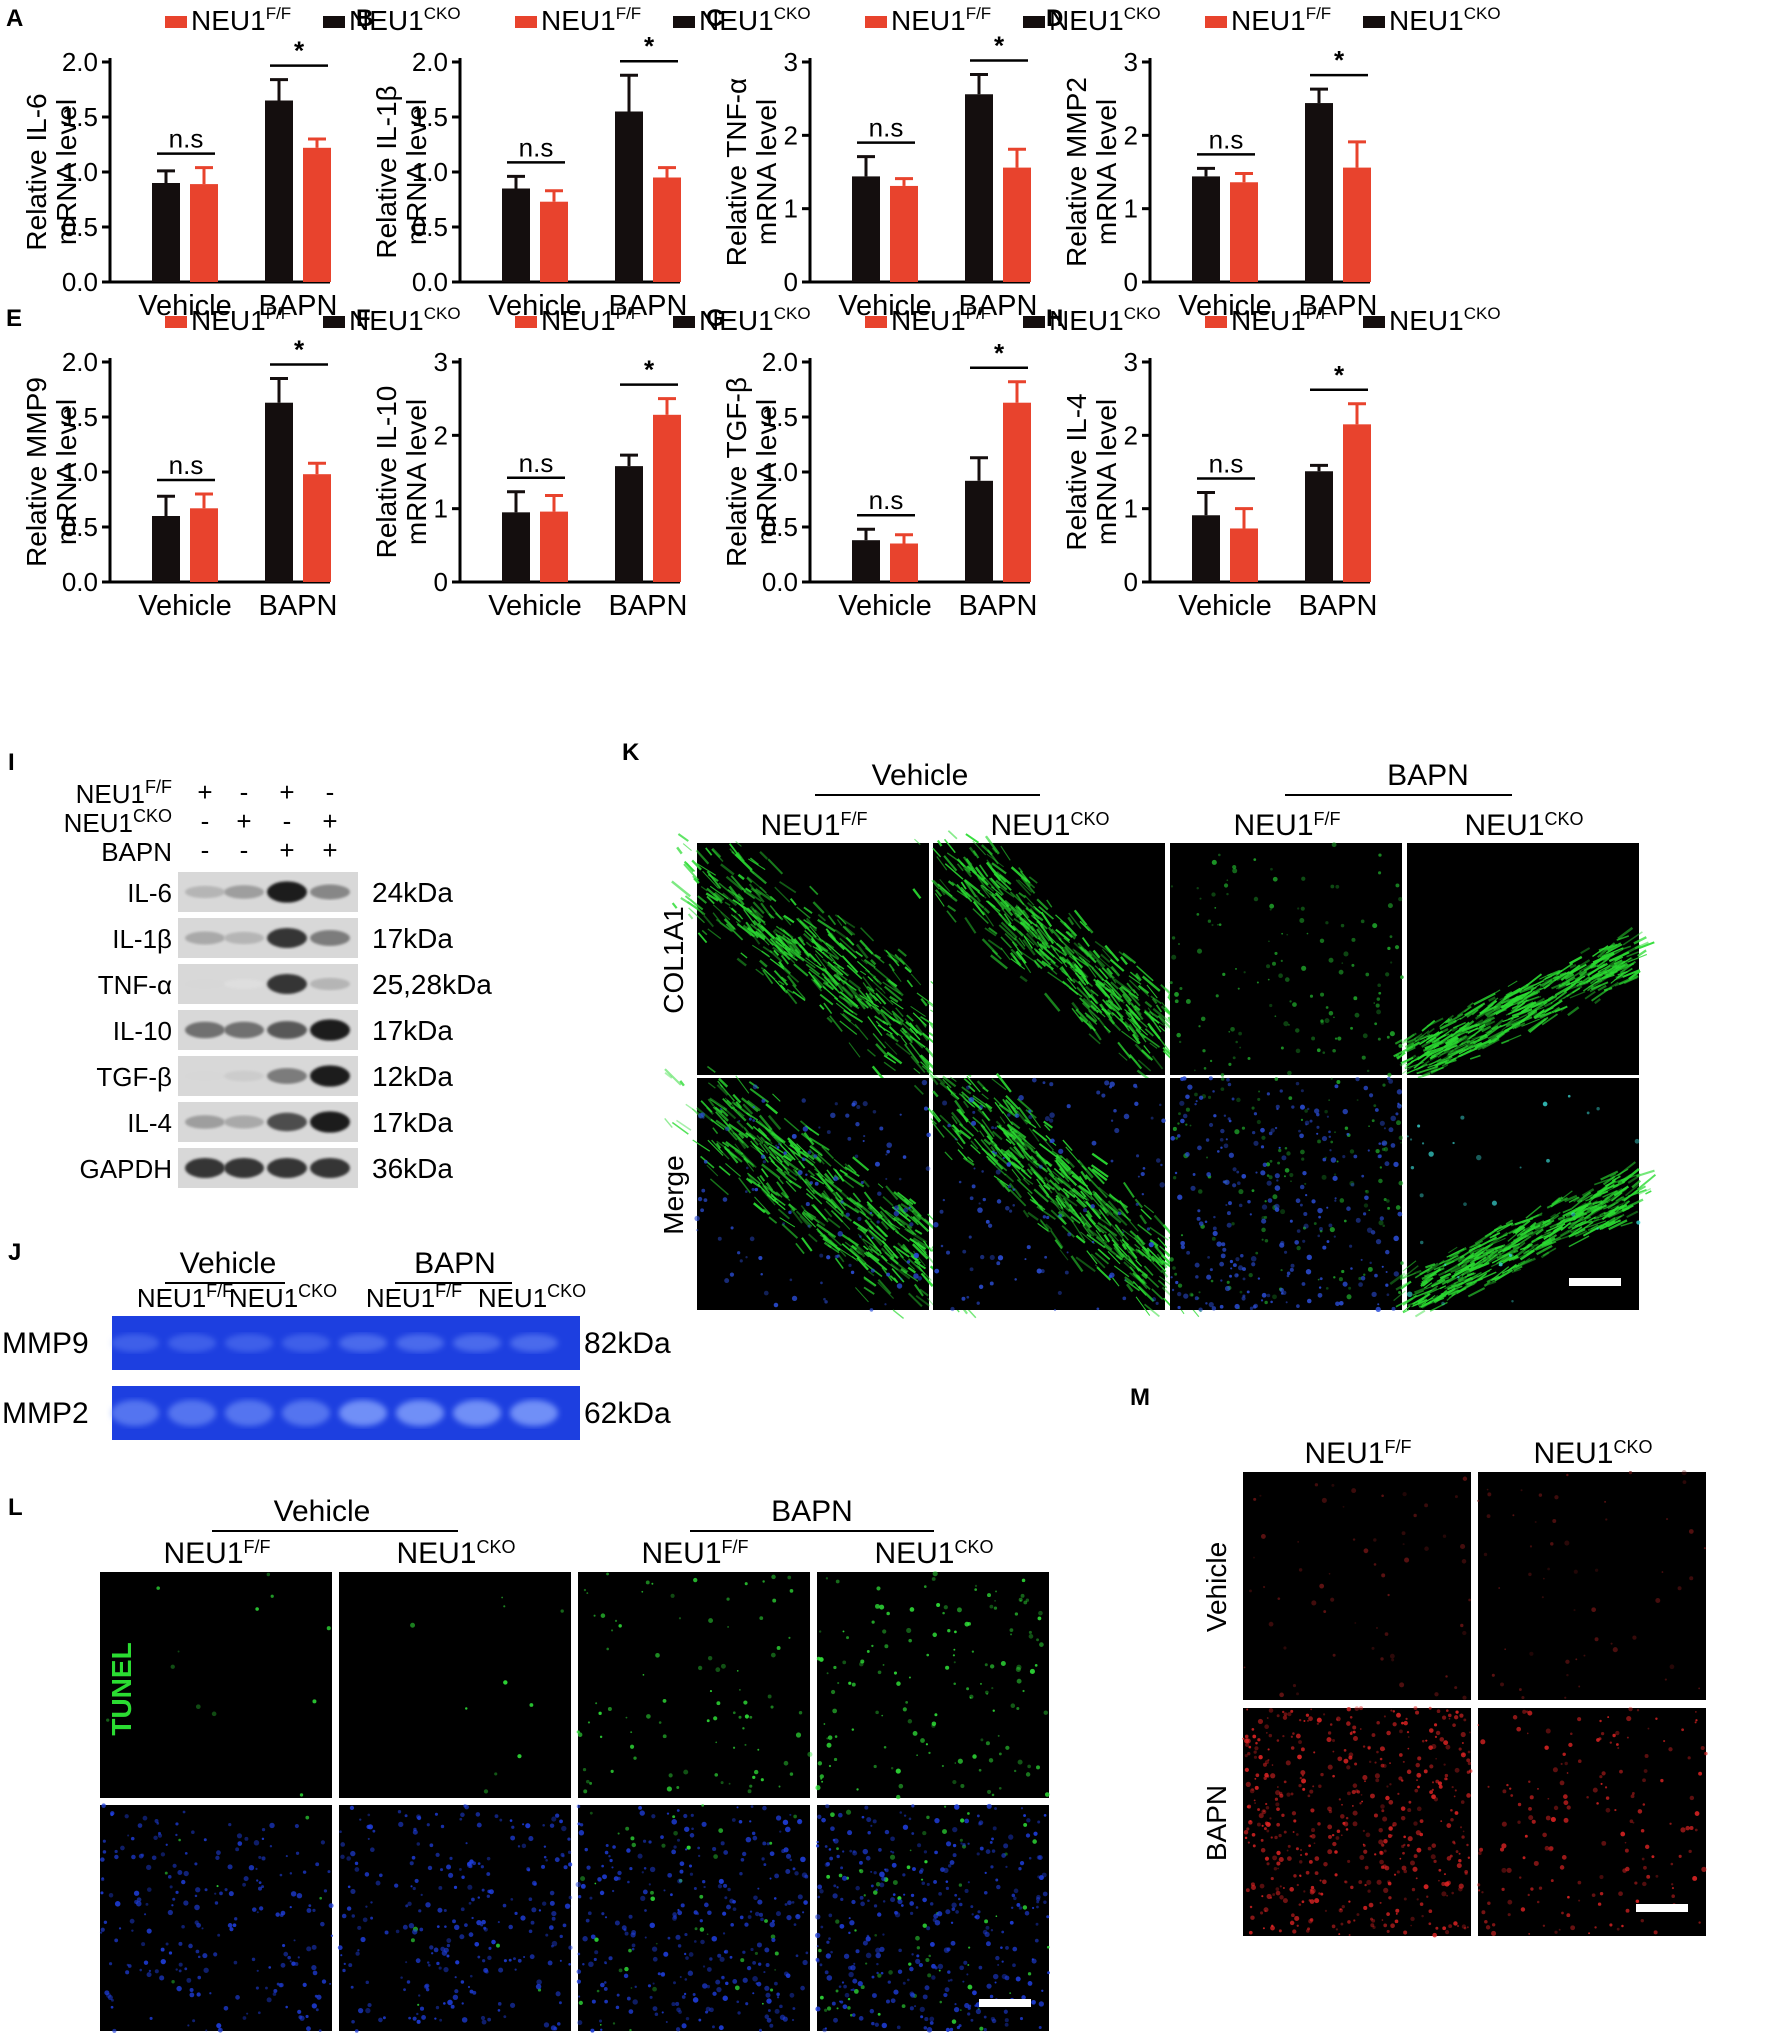  What do you see at coordinates (751, 172) in the screenshot?
I see `y-axis-label: Relative TNF-αmRNA level` at bounding box center [751, 172].